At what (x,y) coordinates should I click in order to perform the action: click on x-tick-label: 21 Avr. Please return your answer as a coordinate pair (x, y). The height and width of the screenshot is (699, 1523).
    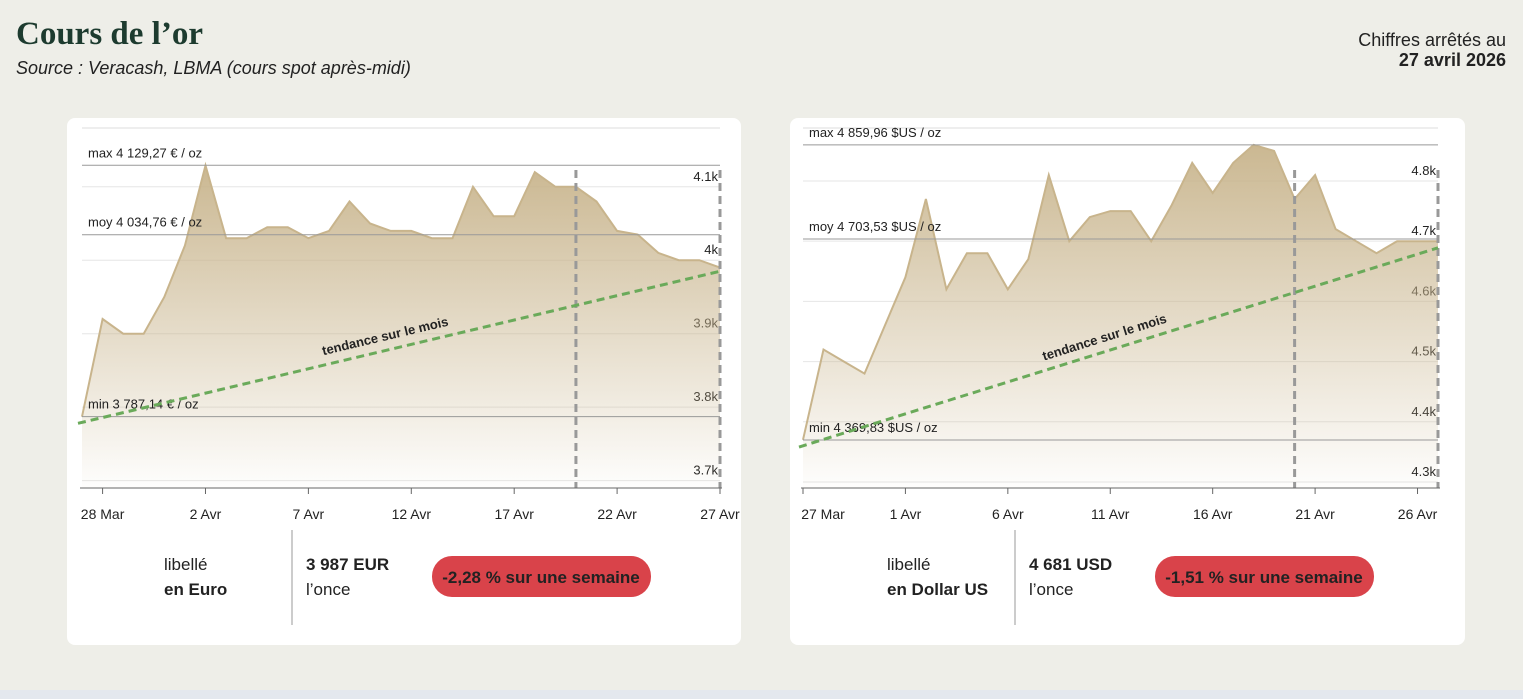
    Looking at the image, I should click on (1315, 514).